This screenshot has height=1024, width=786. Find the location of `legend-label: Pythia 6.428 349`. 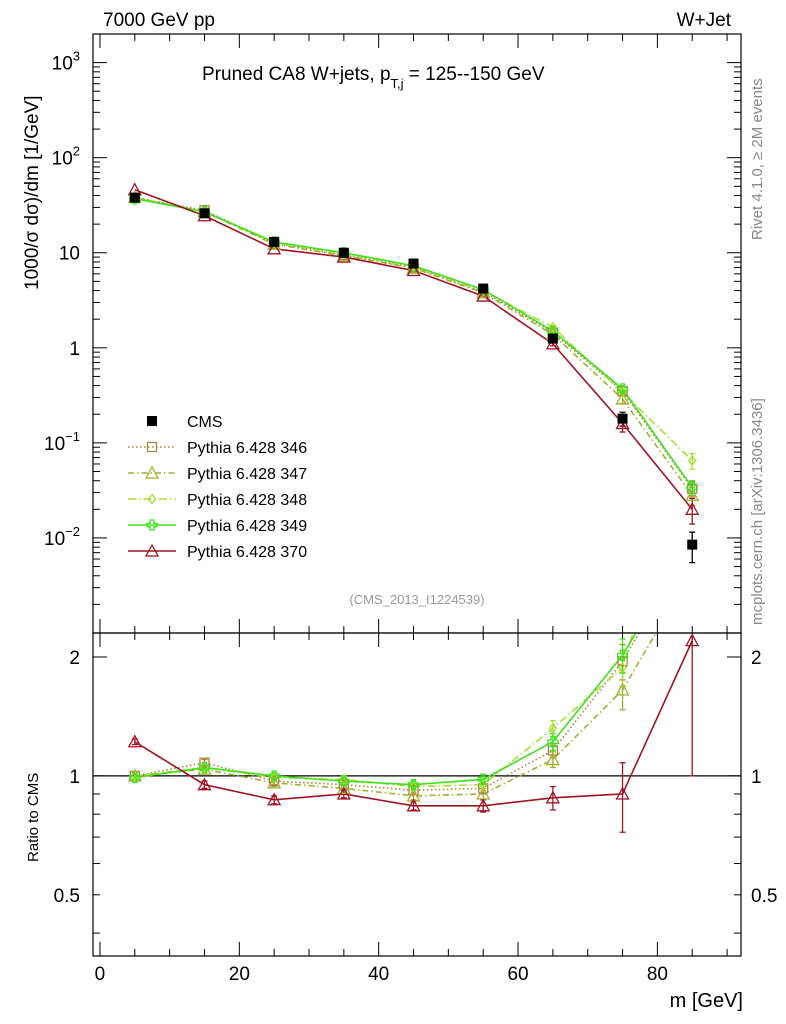

legend-label: Pythia 6.428 349 is located at coordinates (247, 526).